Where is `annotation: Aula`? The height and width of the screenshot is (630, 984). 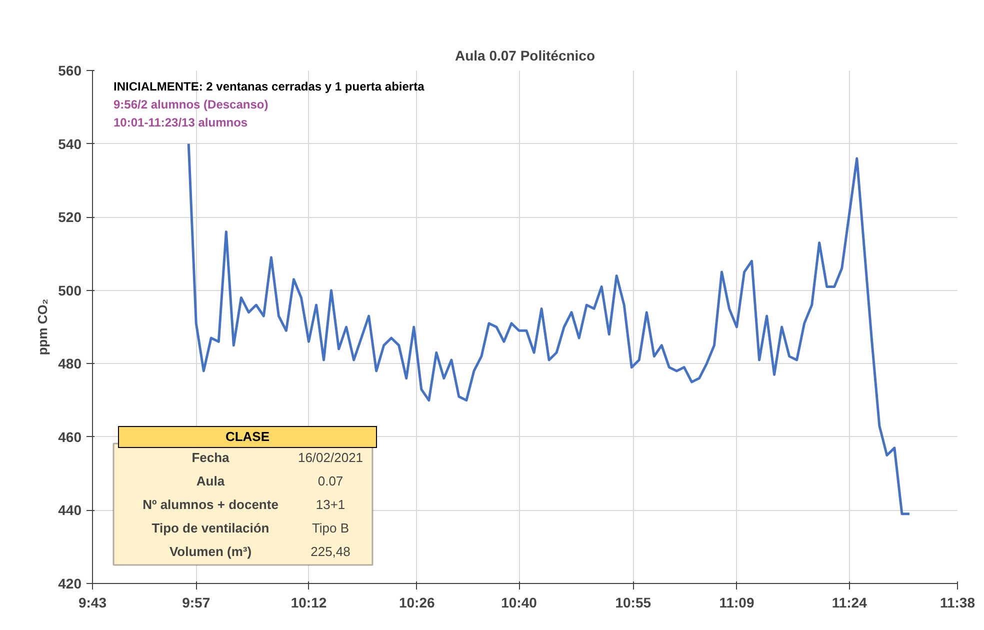
annotation: Aula is located at coordinates (211, 480).